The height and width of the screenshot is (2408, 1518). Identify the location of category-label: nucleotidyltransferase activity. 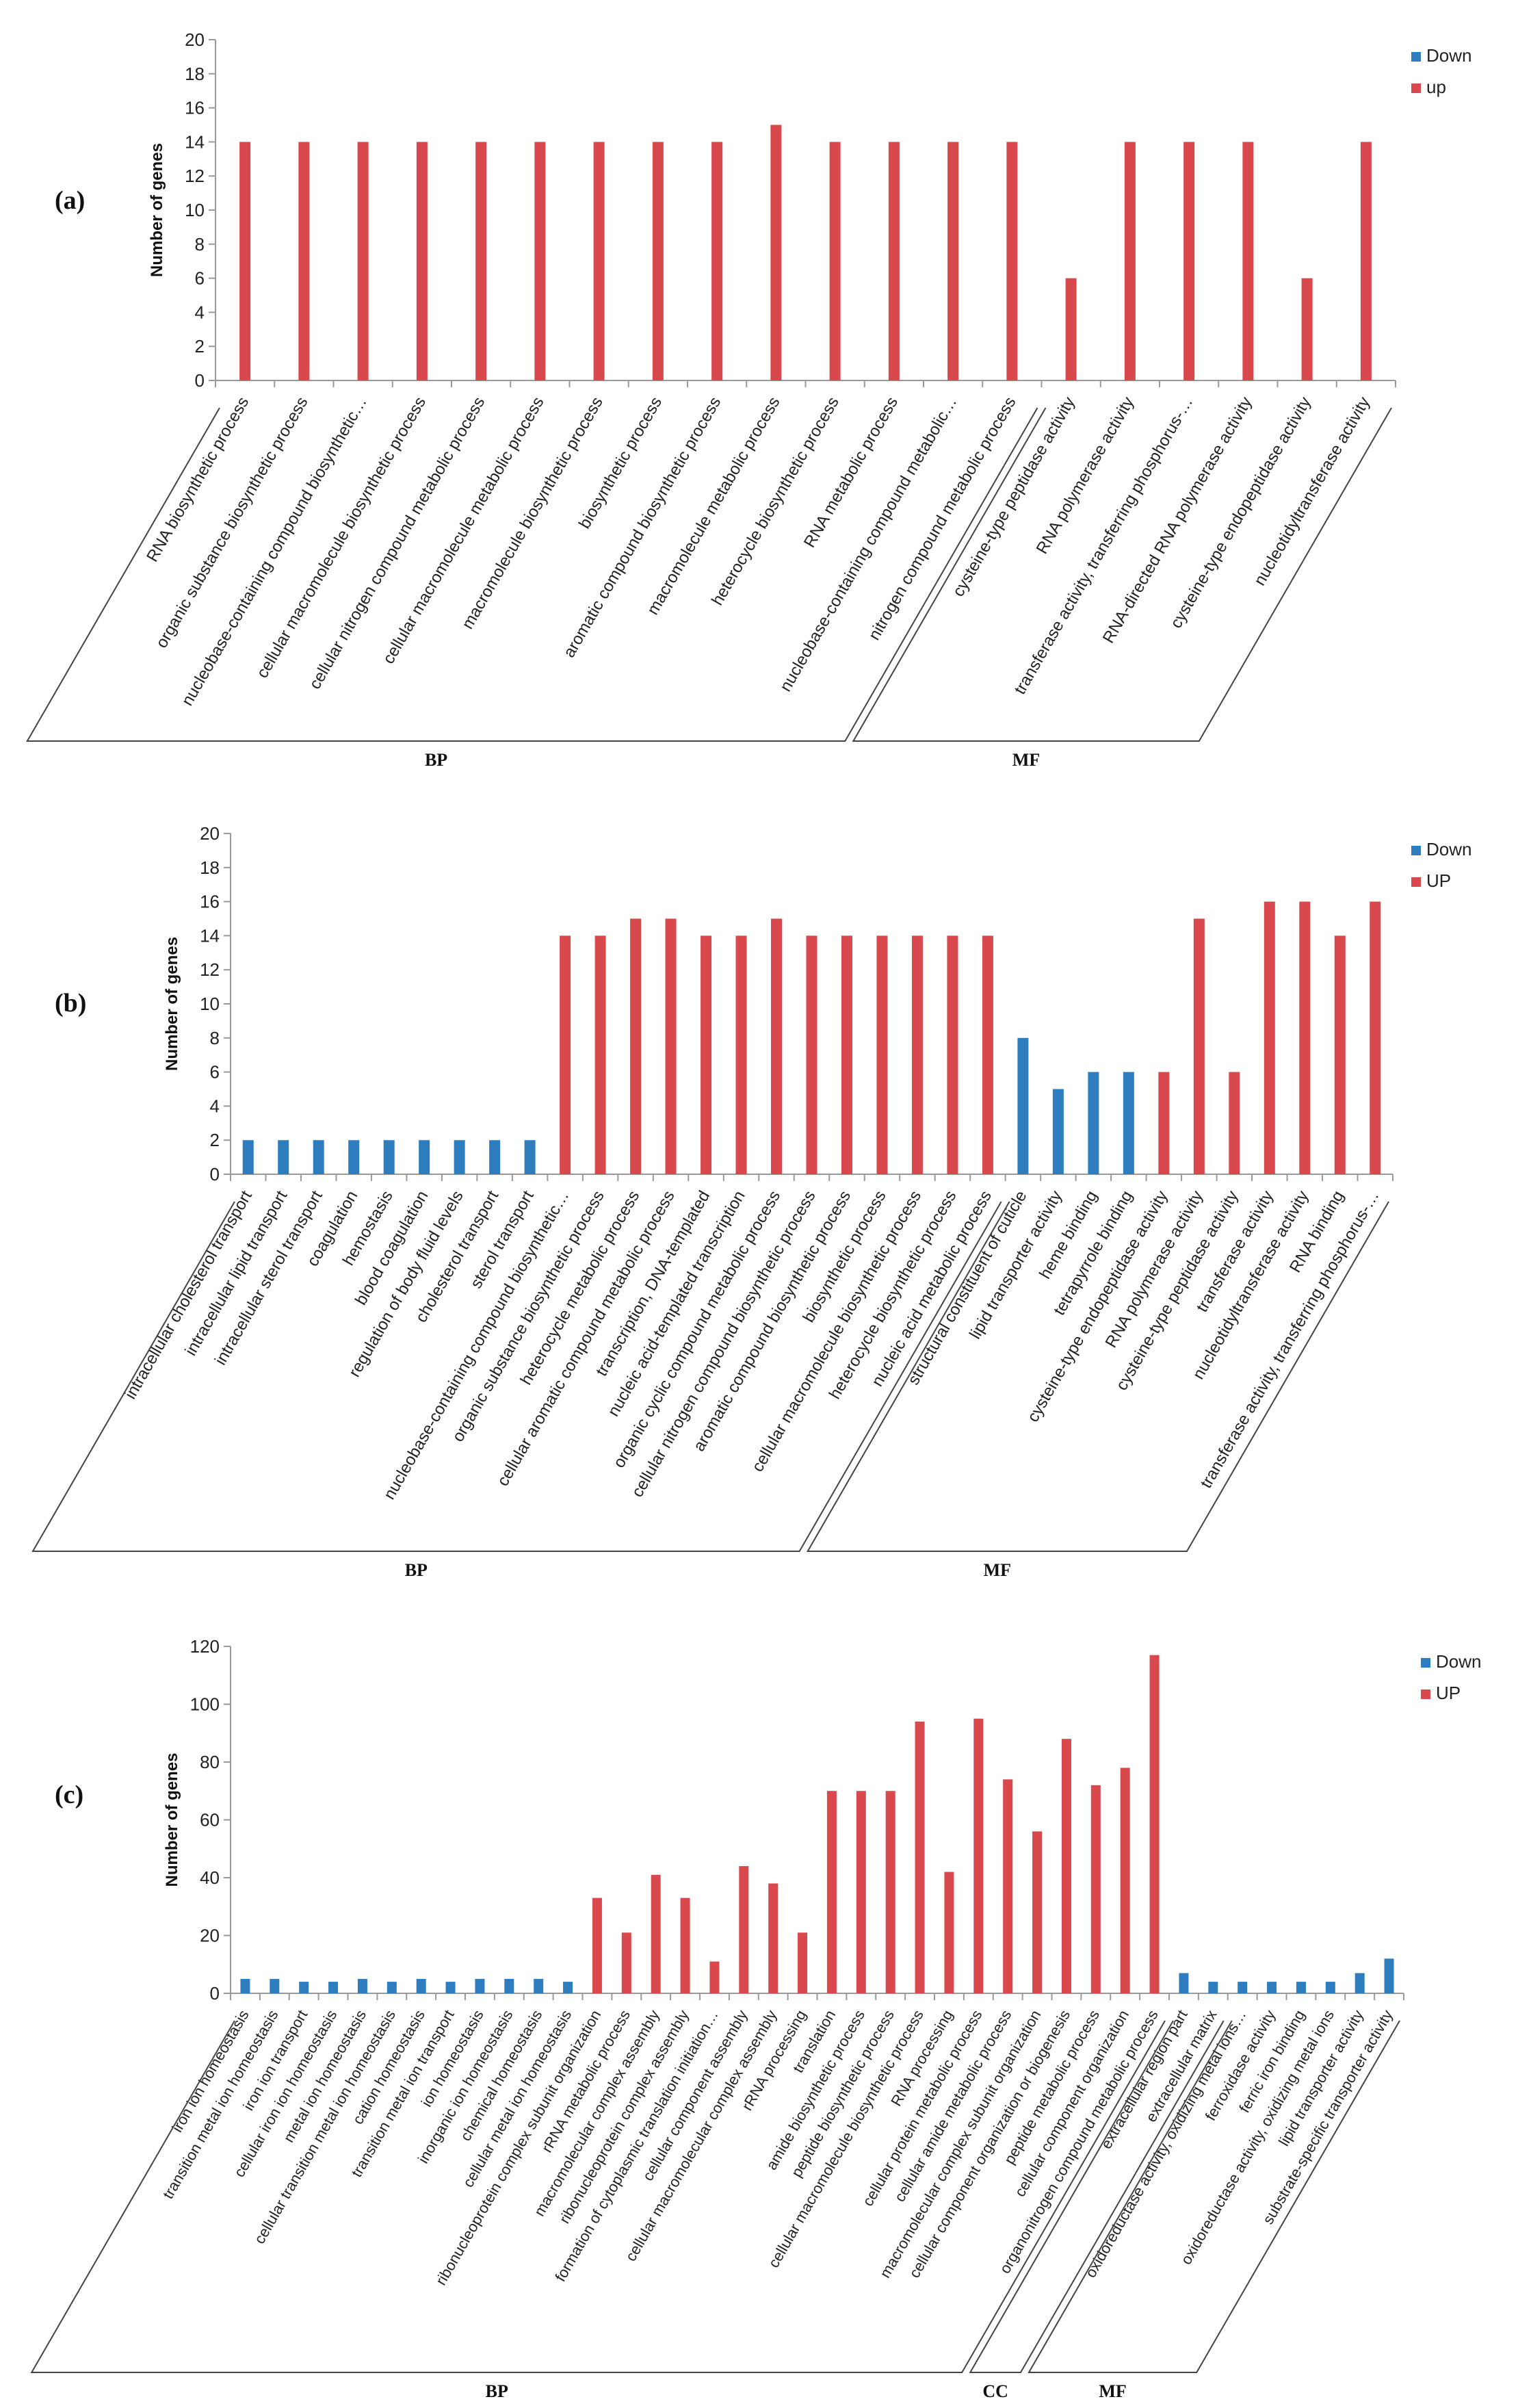
(1312, 491).